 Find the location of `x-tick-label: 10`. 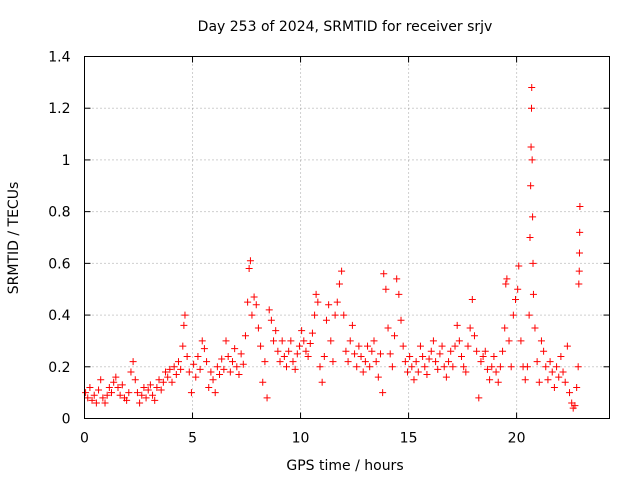

x-tick-label: 10 is located at coordinates (301, 439).